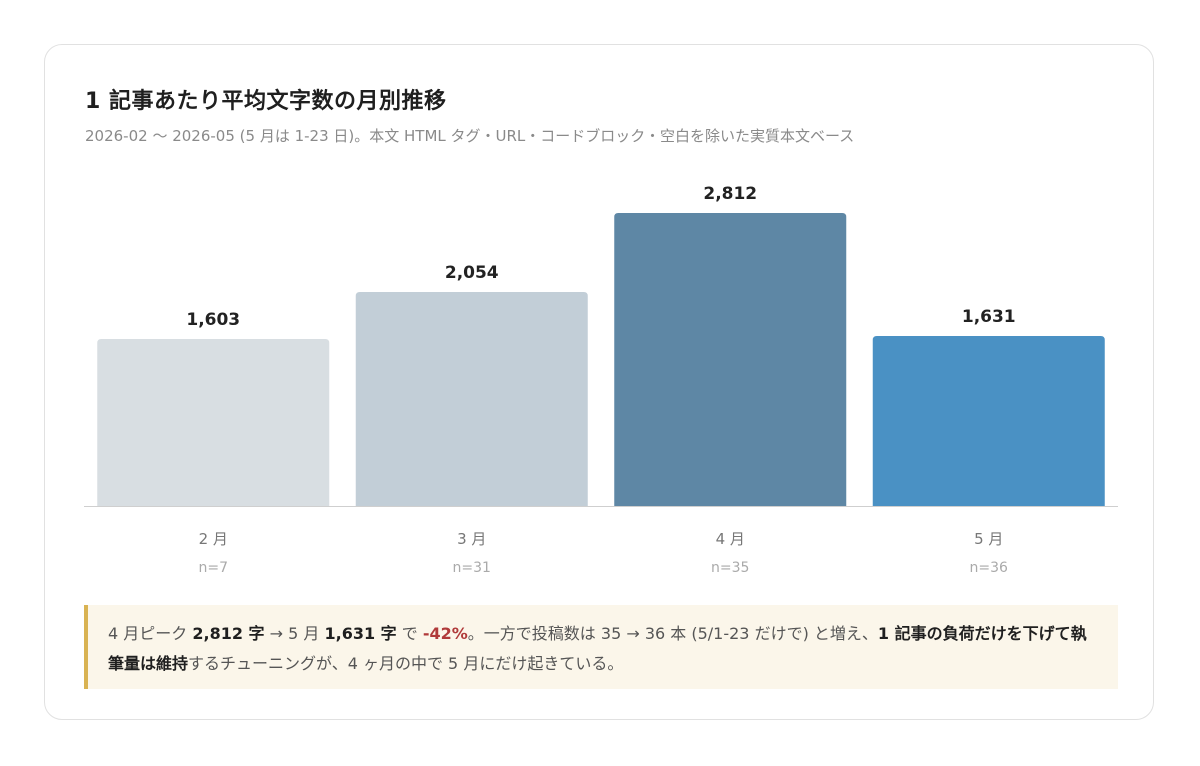 Image resolution: width=1200 pixels, height=766 pixels. What do you see at coordinates (213, 539) in the screenshot?
I see `x-tick-label: 2 月` at bounding box center [213, 539].